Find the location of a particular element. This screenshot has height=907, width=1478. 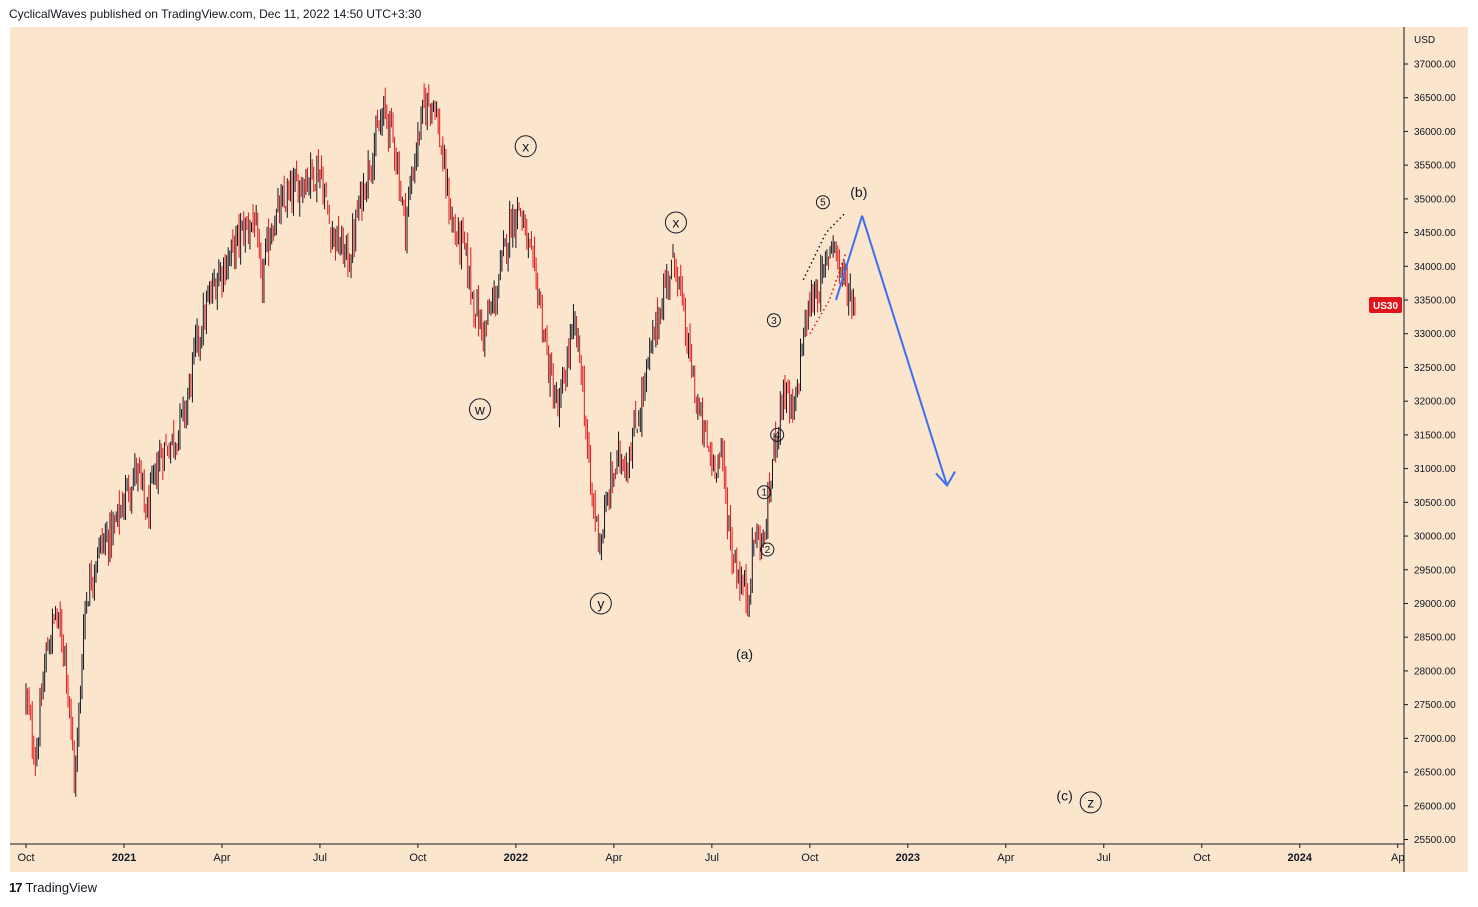

price-tick-label: 35000.00 is located at coordinates (1435, 199).